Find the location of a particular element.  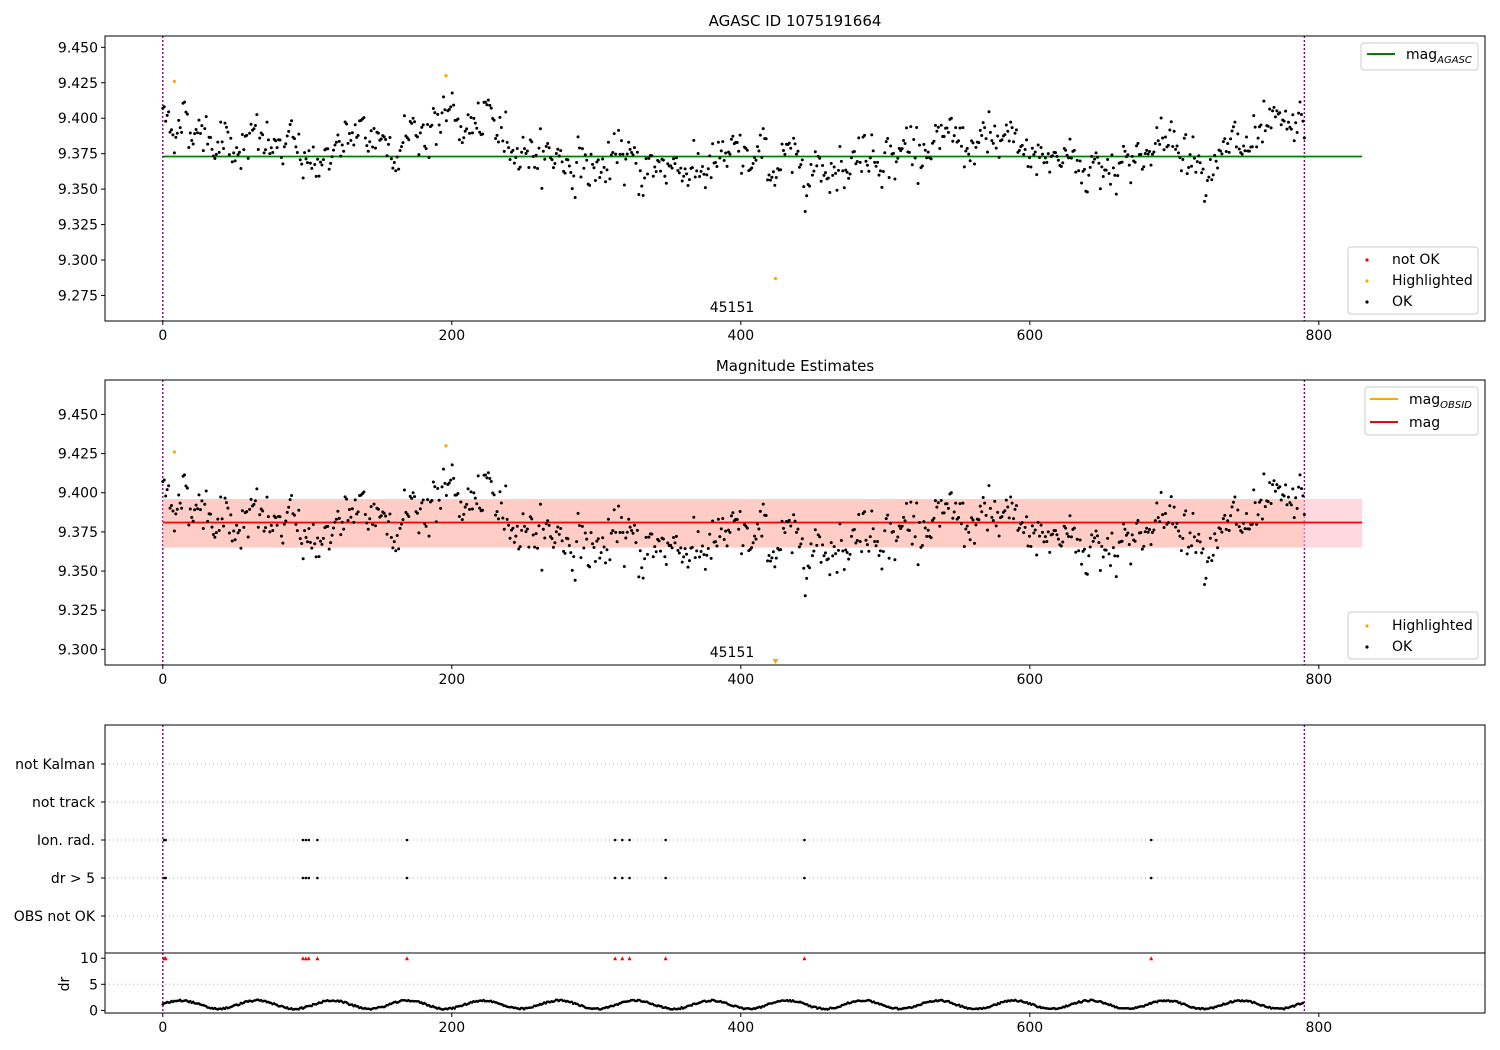

x-tick-label: 200 is located at coordinates (451, 336).